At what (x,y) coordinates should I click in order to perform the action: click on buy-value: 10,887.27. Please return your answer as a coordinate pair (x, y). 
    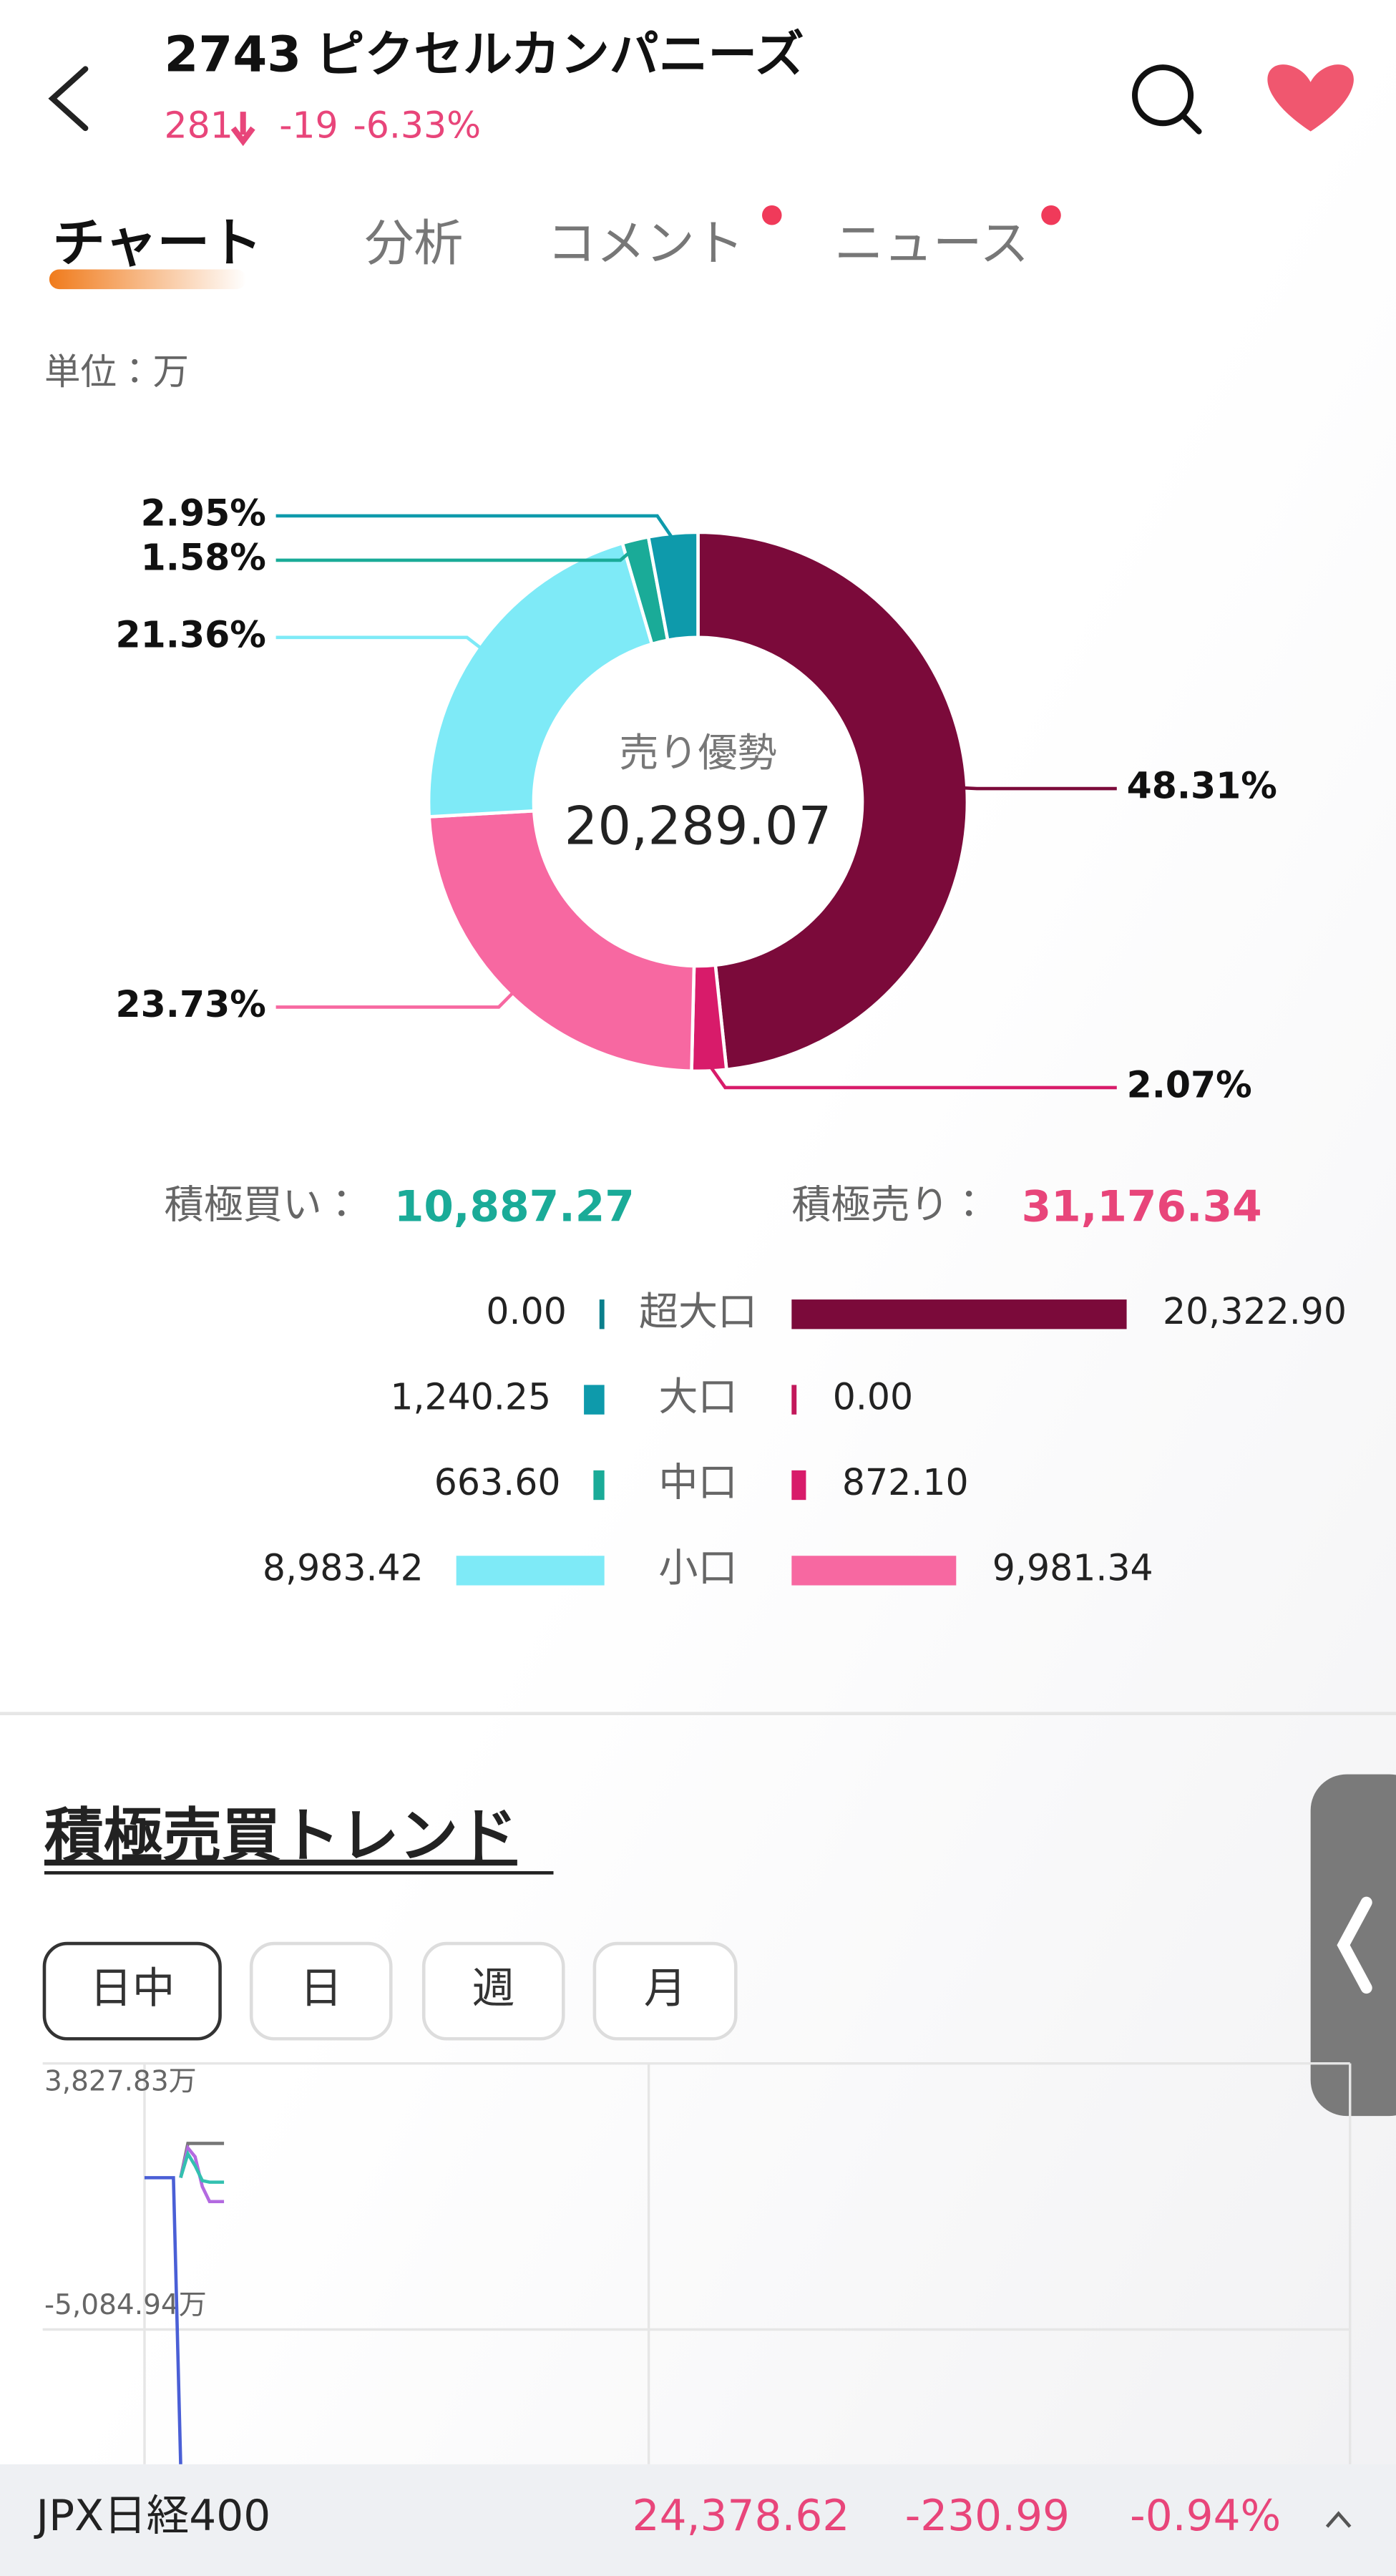
    Looking at the image, I should click on (514, 1206).